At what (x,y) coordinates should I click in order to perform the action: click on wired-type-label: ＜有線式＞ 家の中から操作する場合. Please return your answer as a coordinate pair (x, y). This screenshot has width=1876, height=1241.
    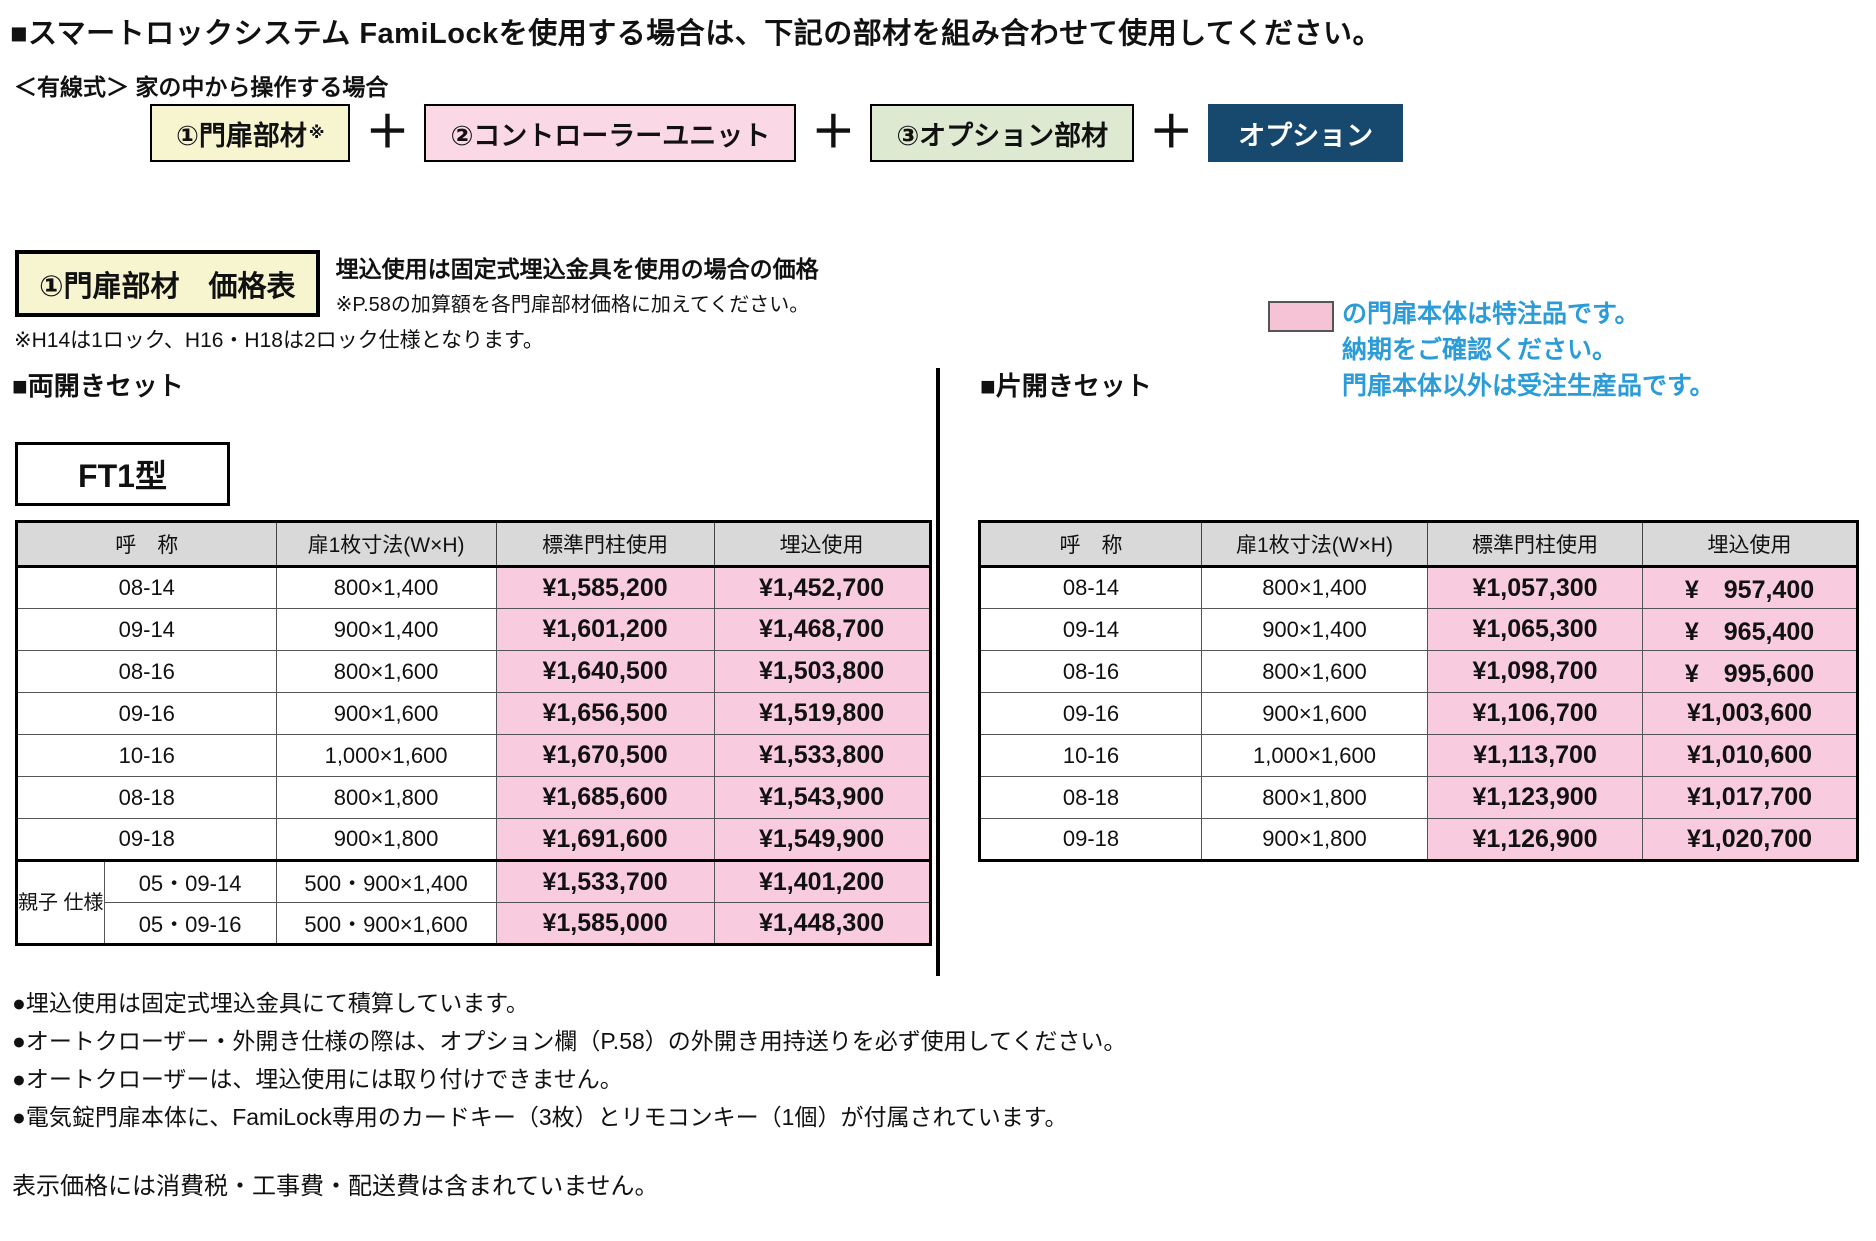
    Looking at the image, I should click on (201, 87).